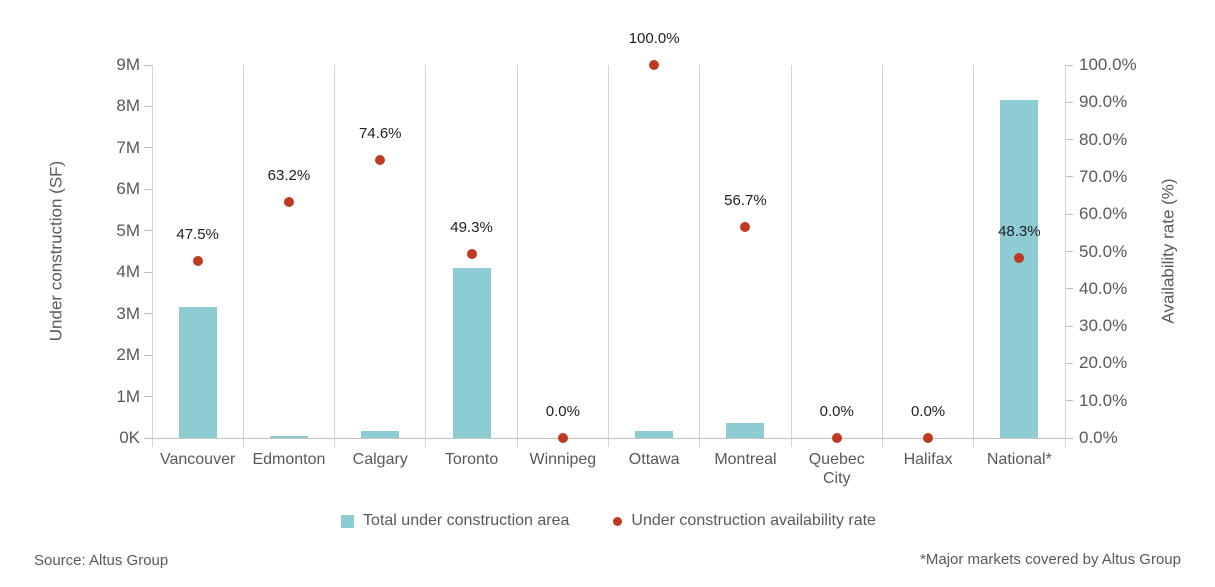 The height and width of the screenshot is (587, 1215). I want to click on left-axis-line, so click(152, 256).